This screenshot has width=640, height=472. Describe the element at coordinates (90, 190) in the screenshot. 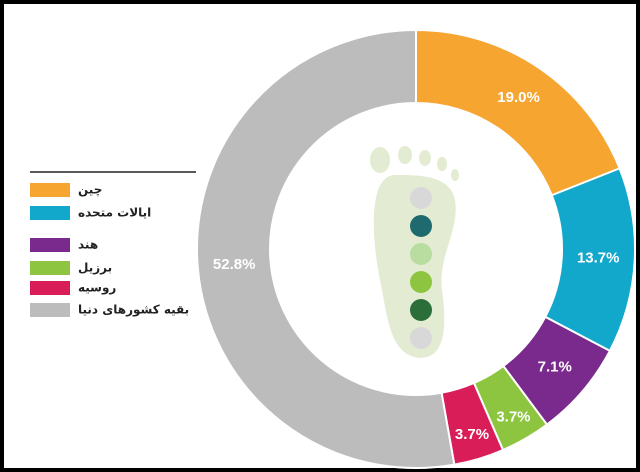

I see `legend-label: چین` at that location.